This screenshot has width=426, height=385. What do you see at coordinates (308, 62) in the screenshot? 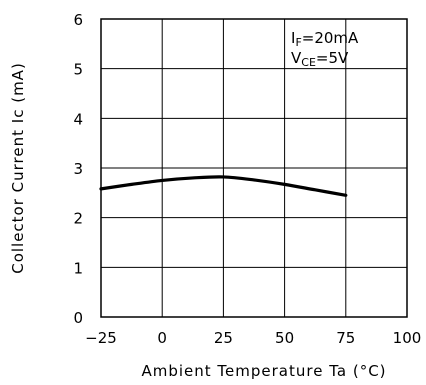
I see `vce-subscript: CE` at bounding box center [308, 62].